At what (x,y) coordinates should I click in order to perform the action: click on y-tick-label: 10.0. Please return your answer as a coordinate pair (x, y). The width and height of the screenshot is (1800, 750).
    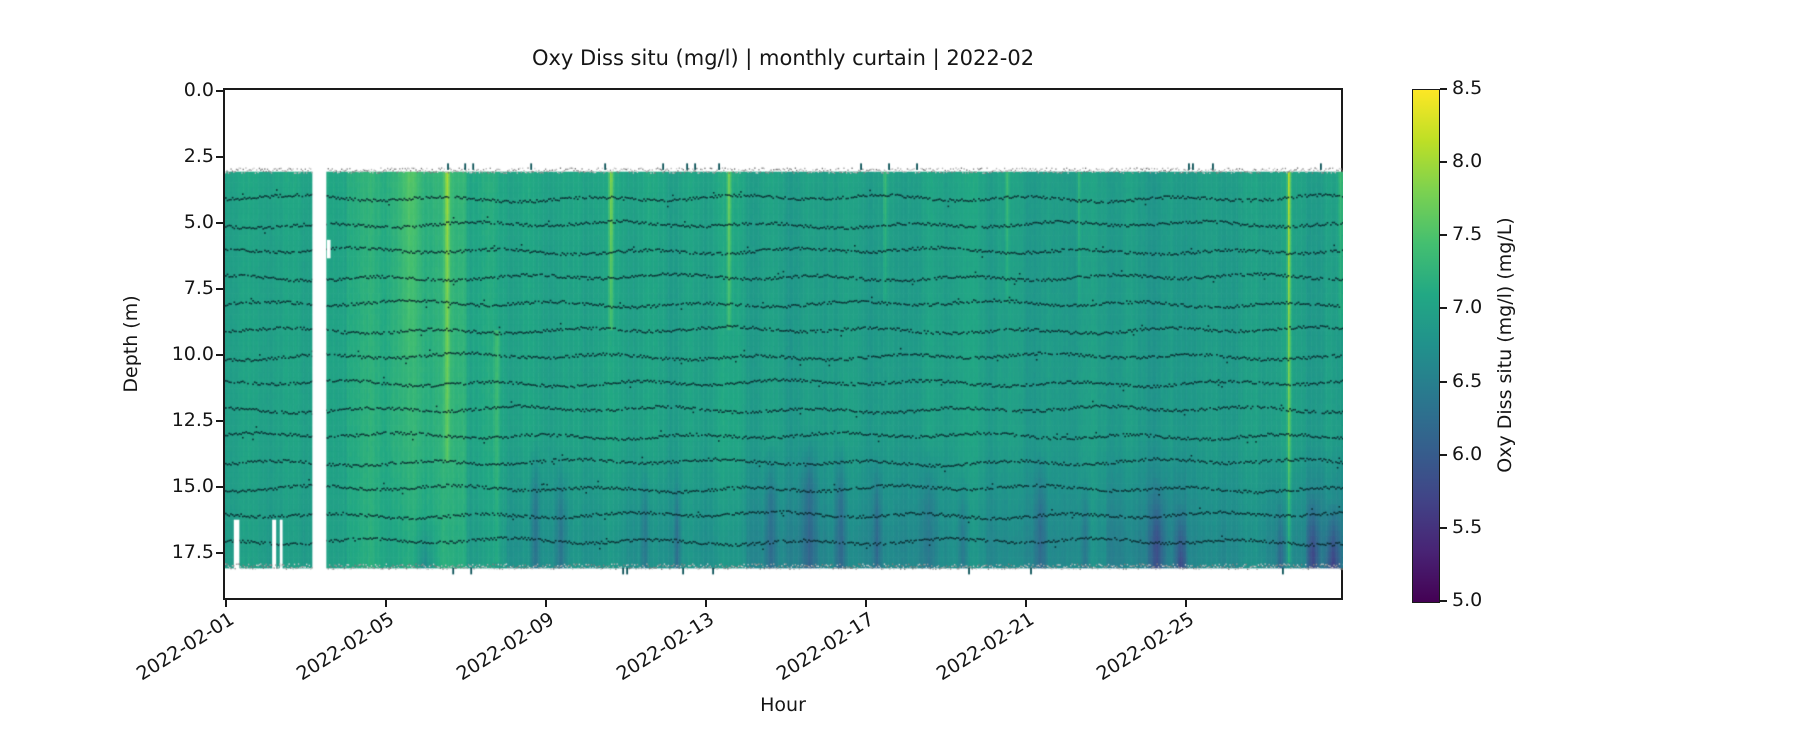
    Looking at the image, I should click on (192, 354).